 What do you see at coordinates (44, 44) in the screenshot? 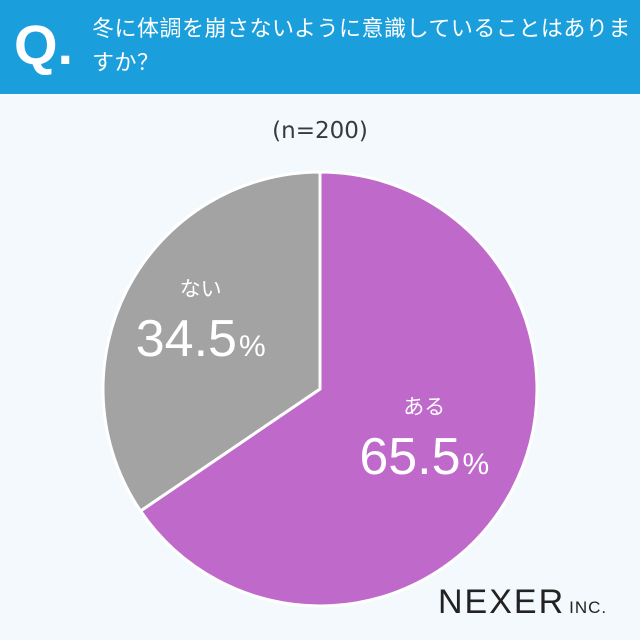
I see `question-mark: Q.` at bounding box center [44, 44].